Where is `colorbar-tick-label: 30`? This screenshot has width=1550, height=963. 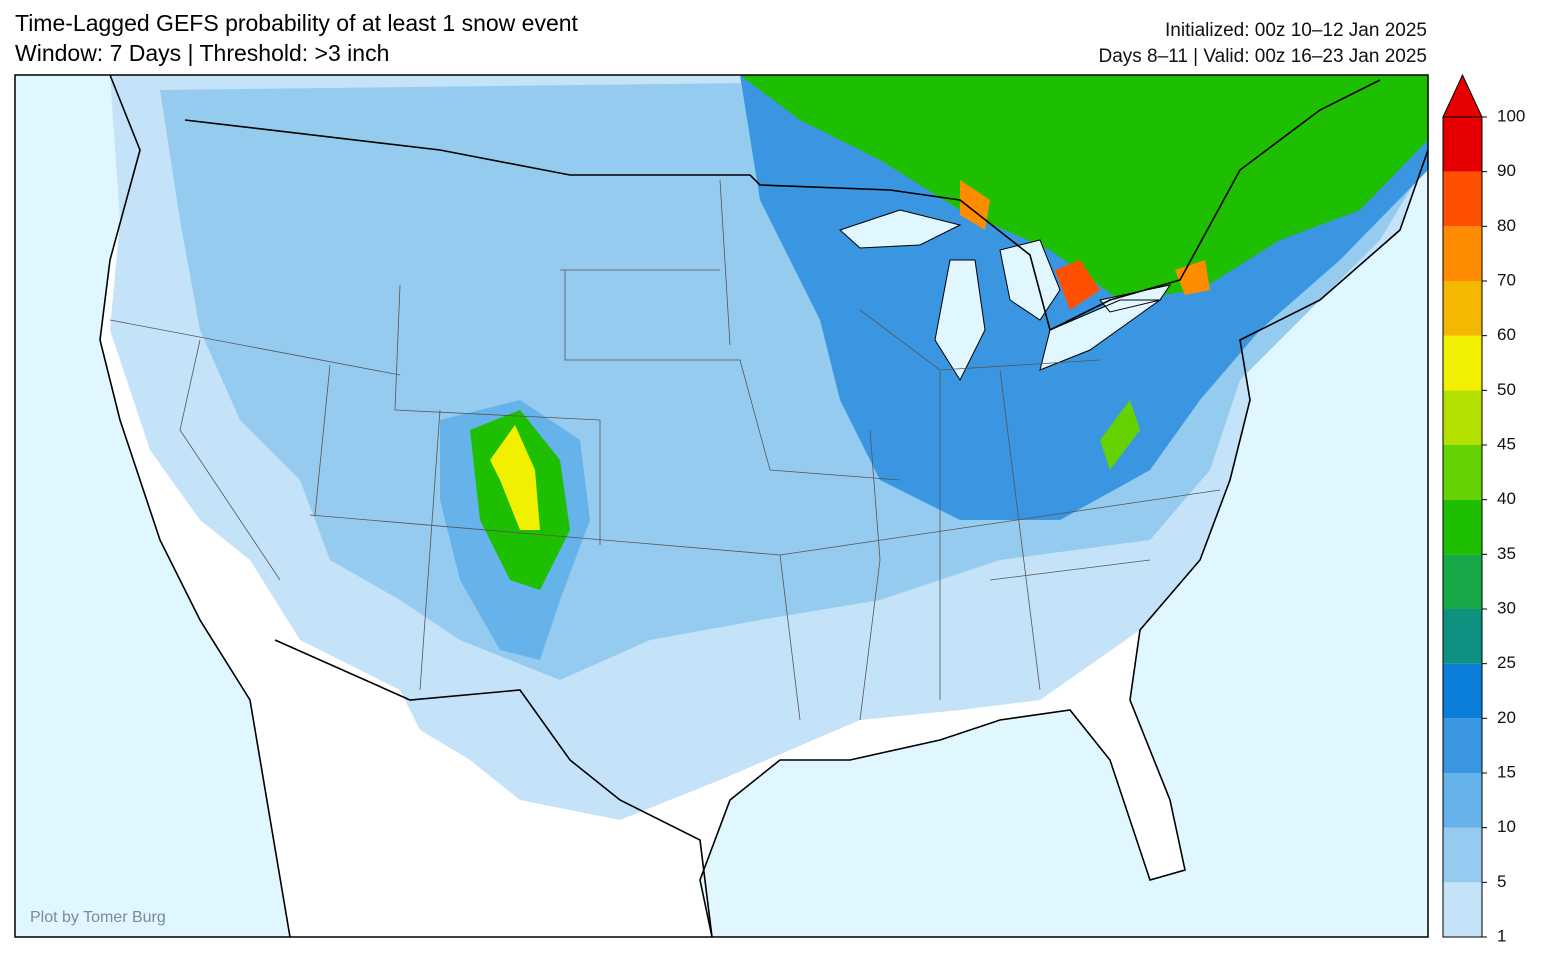
colorbar-tick-label: 30 is located at coordinates (1506, 607).